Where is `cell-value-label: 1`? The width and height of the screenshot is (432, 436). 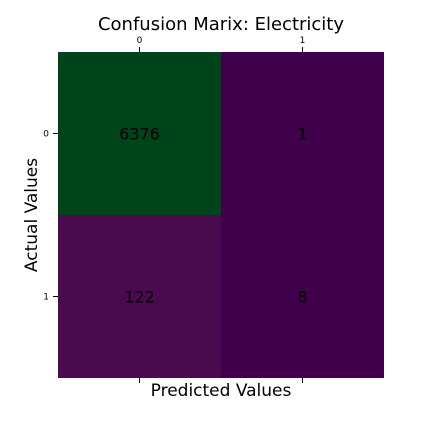 cell-value-label: 1 is located at coordinates (302, 134).